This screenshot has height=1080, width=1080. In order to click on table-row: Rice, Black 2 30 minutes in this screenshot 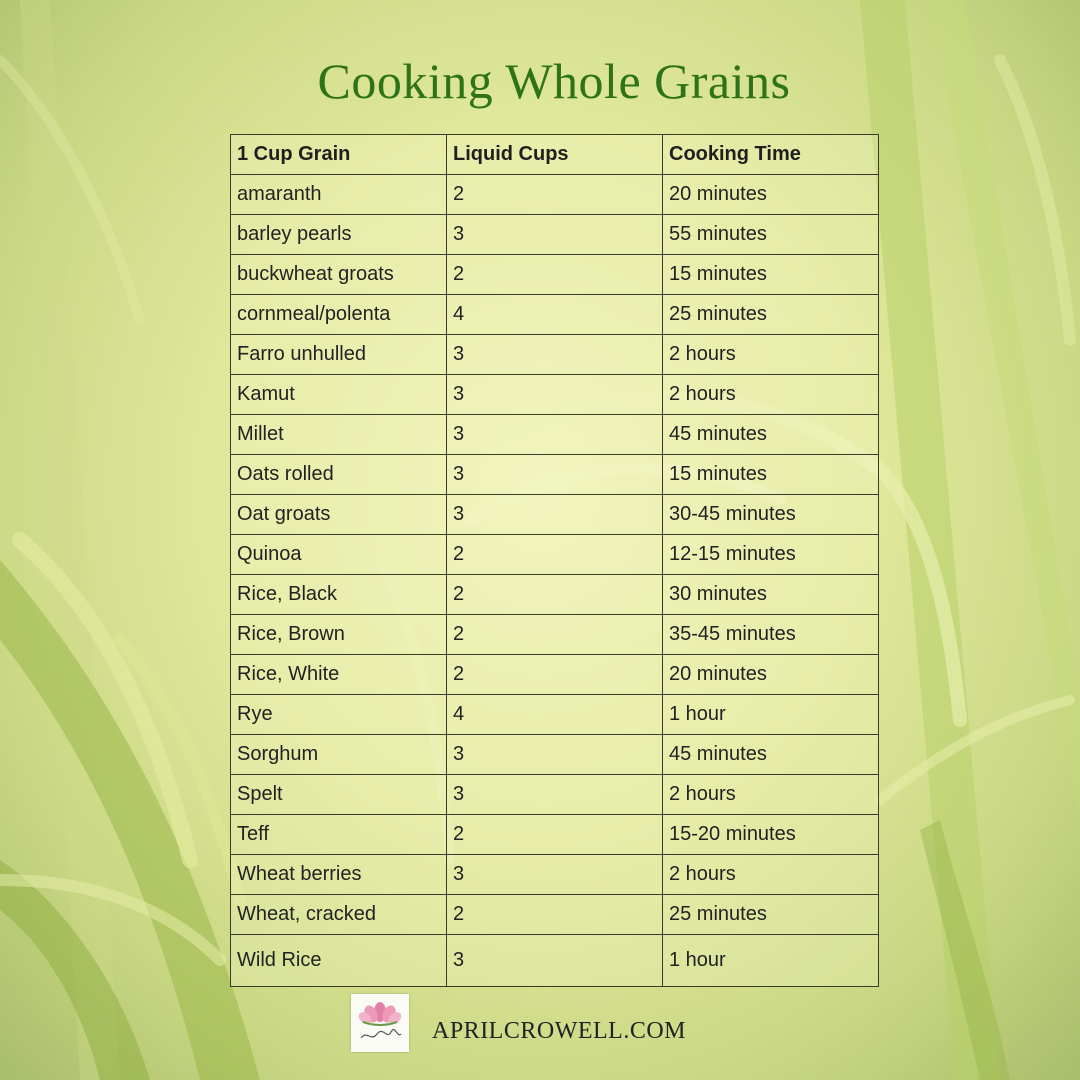, I will do `click(554, 594)`.